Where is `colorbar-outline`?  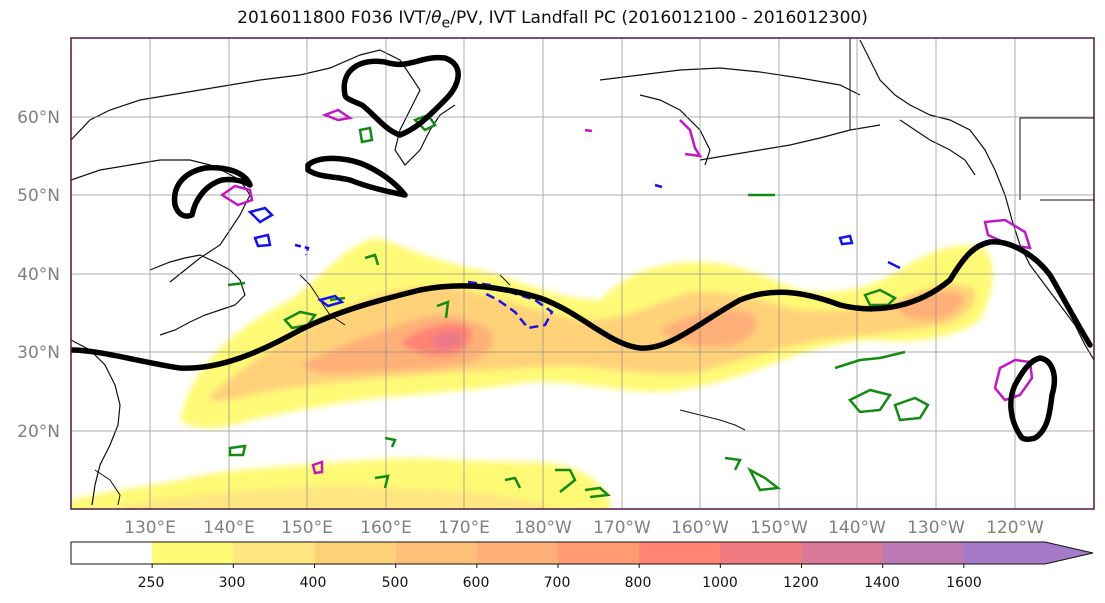 colorbar-outline is located at coordinates (582, 553).